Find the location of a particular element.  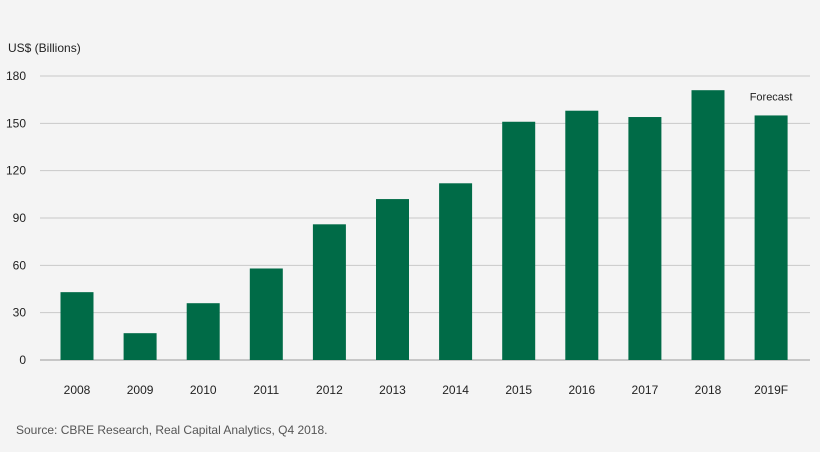

y-tick-label: 60 is located at coordinates (20, 265).